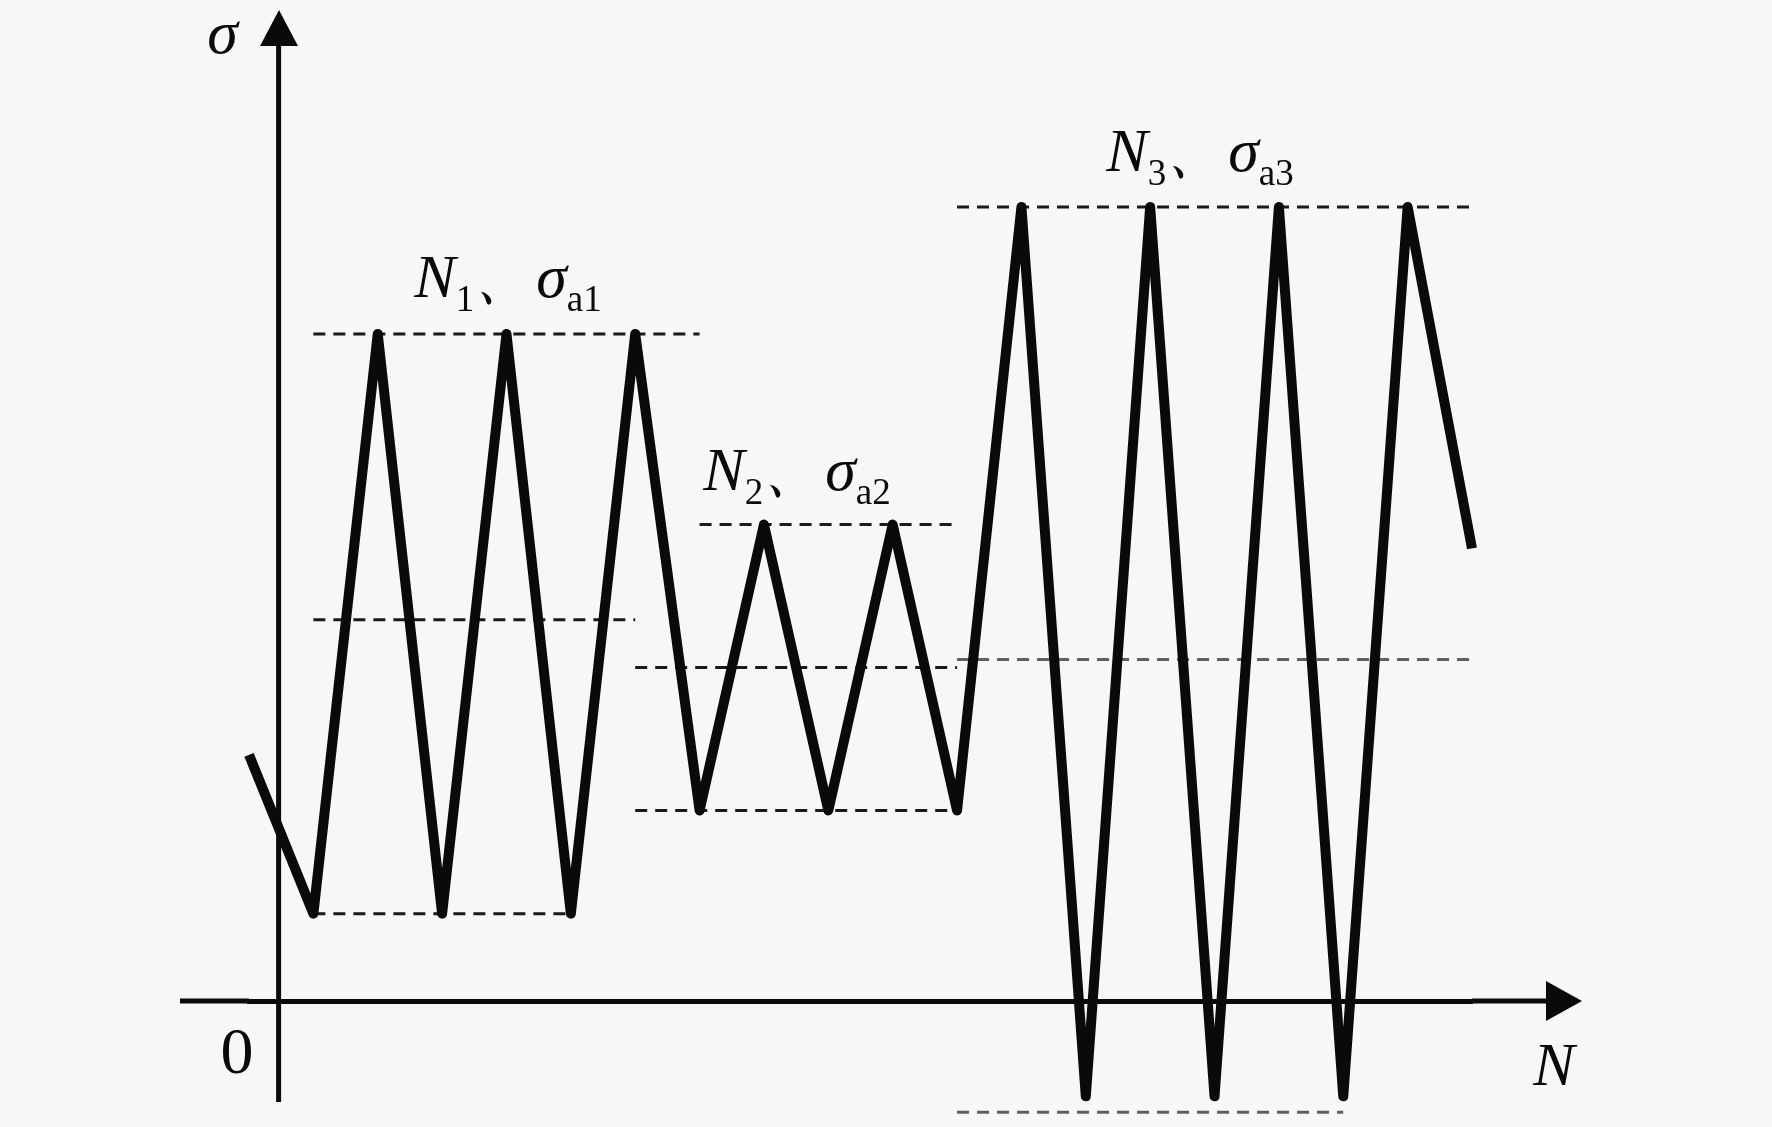 This screenshot has width=1772, height=1127. Describe the element at coordinates (1555, 1064) in the screenshot. I see `x-axis-title: N` at that location.